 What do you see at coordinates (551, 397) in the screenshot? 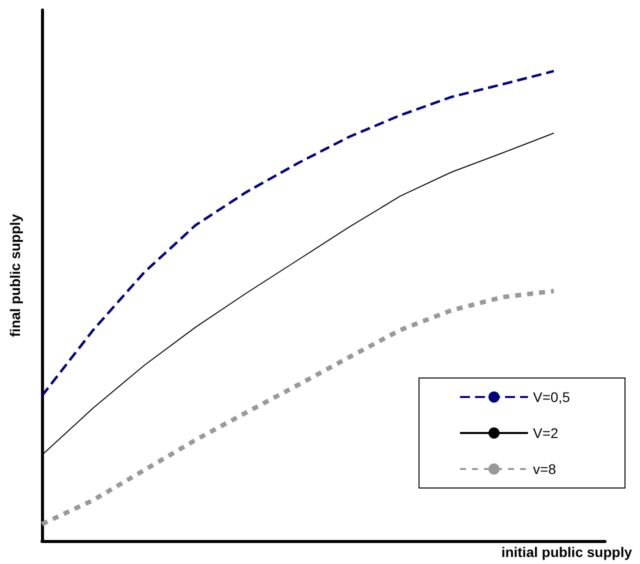
I see `legend-label: V=0,5` at bounding box center [551, 397].